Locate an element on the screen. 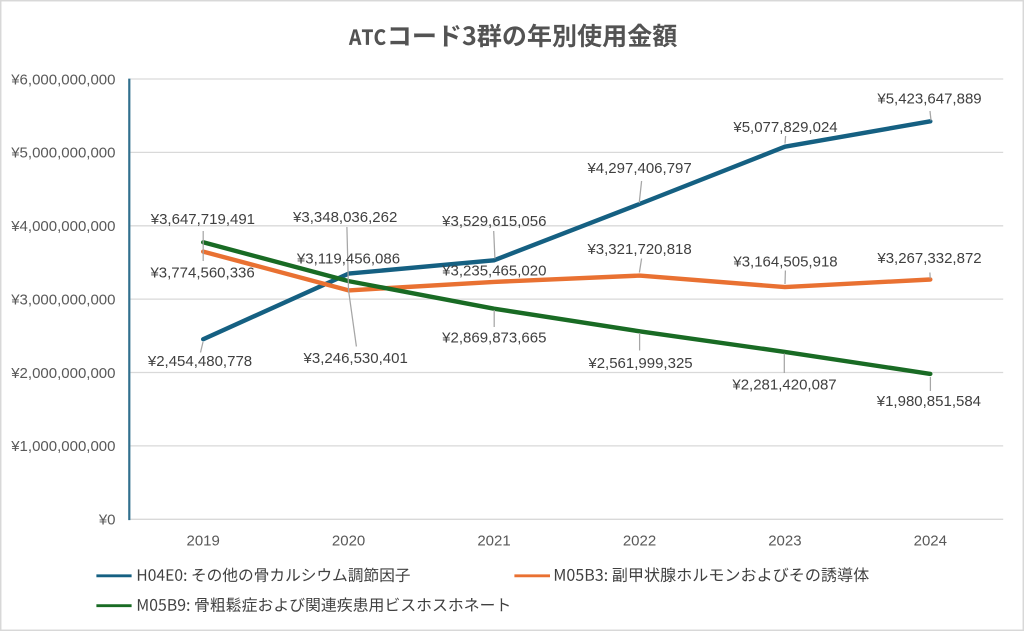 The image size is (1024, 636). svg-text: ¥4,000,000,000 is located at coordinates (62, 226).